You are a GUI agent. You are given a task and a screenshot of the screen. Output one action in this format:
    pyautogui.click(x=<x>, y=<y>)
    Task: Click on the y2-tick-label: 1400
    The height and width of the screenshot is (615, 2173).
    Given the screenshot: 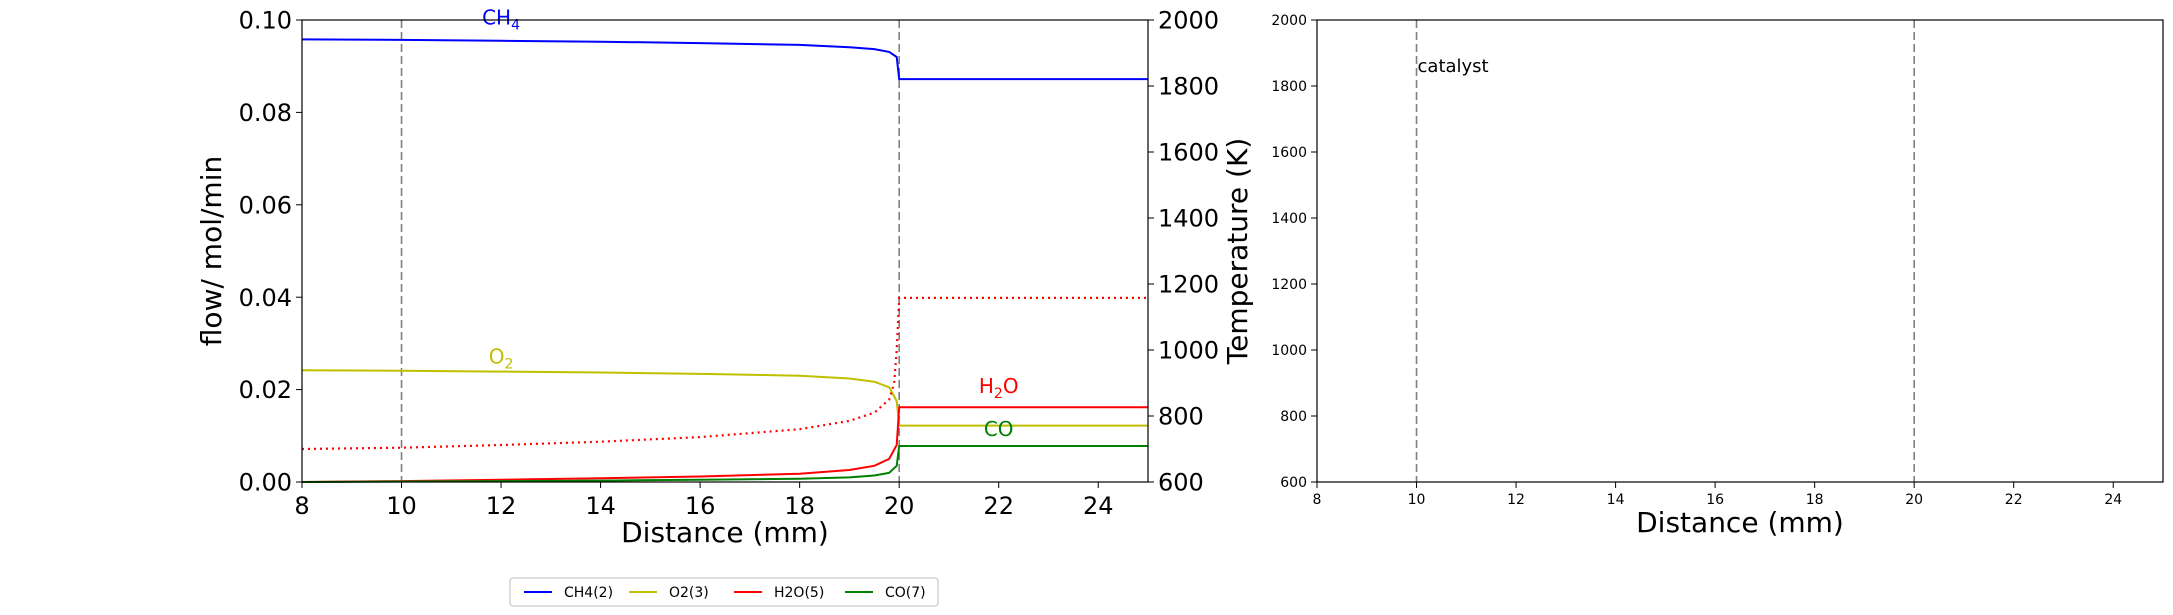 What is the action you would take?
    pyautogui.click(x=1188, y=219)
    